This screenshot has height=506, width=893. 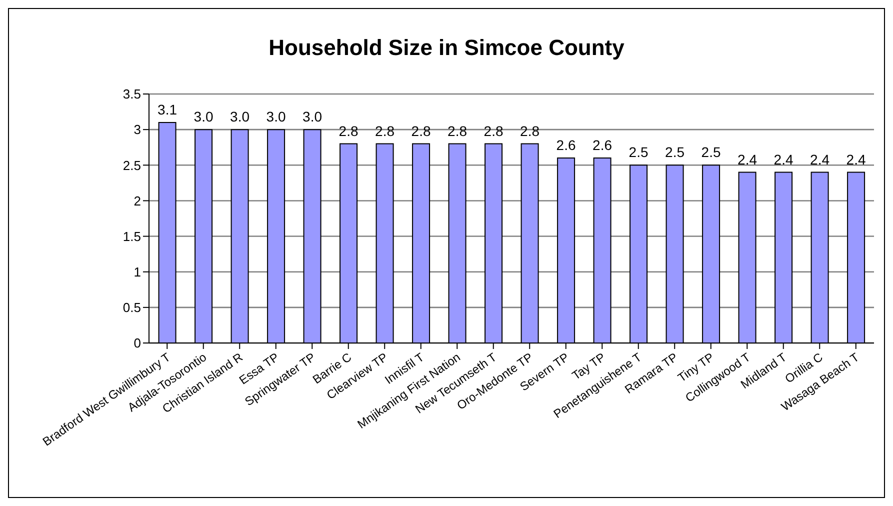 What do you see at coordinates (137, 343) in the screenshot?
I see `y-tick-label: 0` at bounding box center [137, 343].